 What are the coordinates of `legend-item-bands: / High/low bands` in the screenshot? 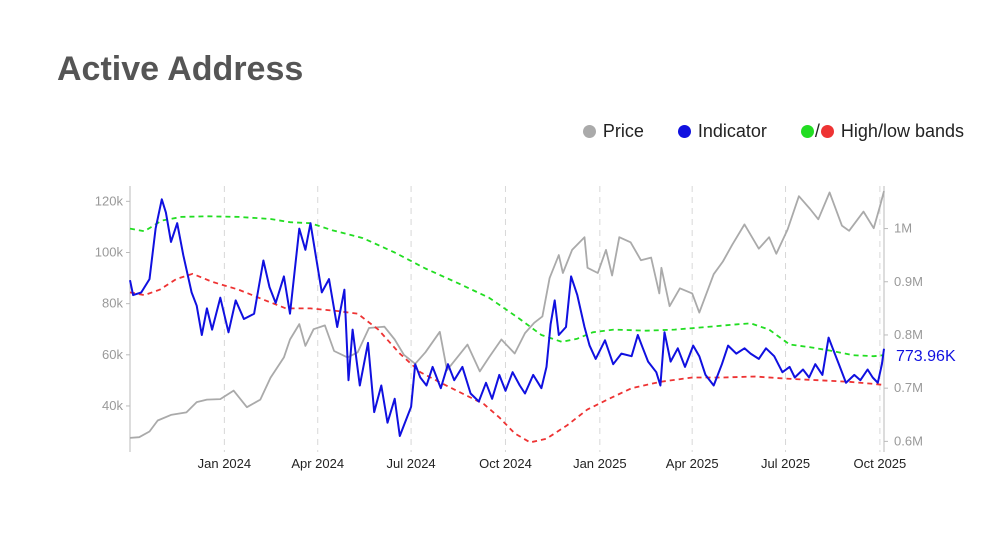 It's located at (882, 131).